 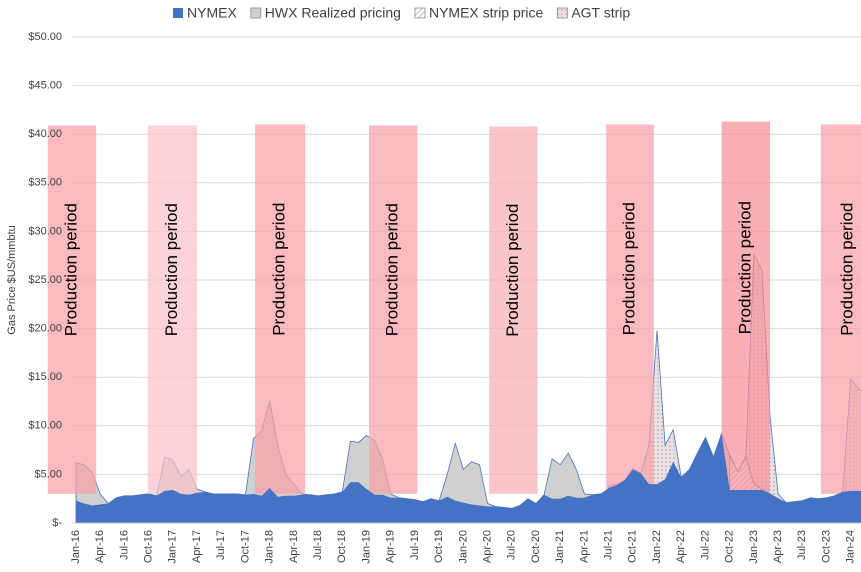 I want to click on y-tick-label: $35.00, so click(x=45, y=183).